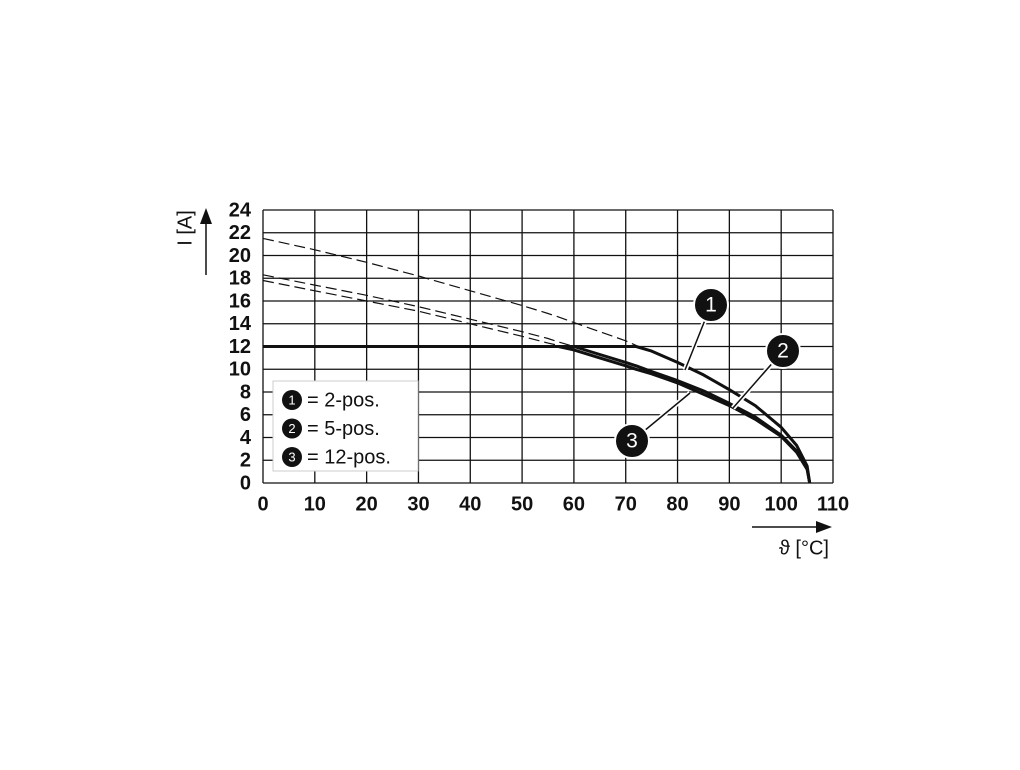 The height and width of the screenshot is (770, 1020). Describe the element at coordinates (804, 548) in the screenshot. I see `x-axis-label: ϑ [°C]` at that location.